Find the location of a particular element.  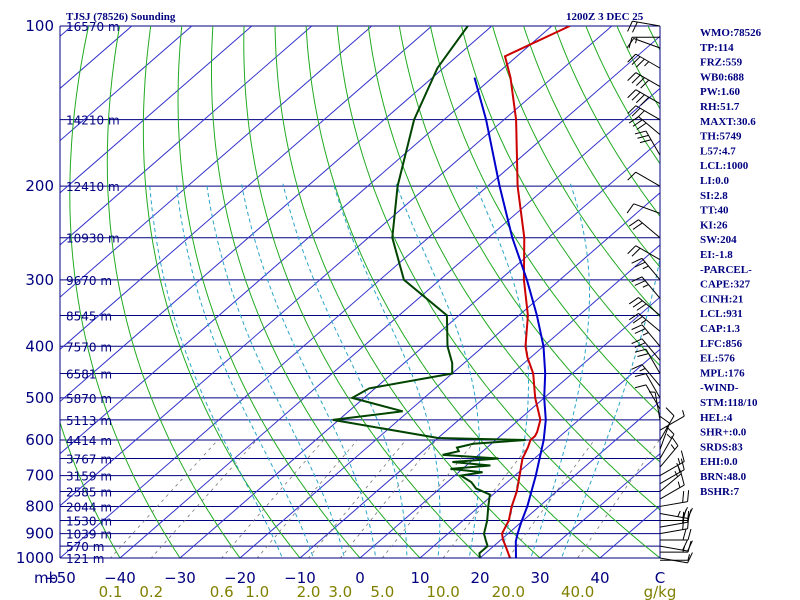

index-item: MPL:176 is located at coordinates (722, 373).